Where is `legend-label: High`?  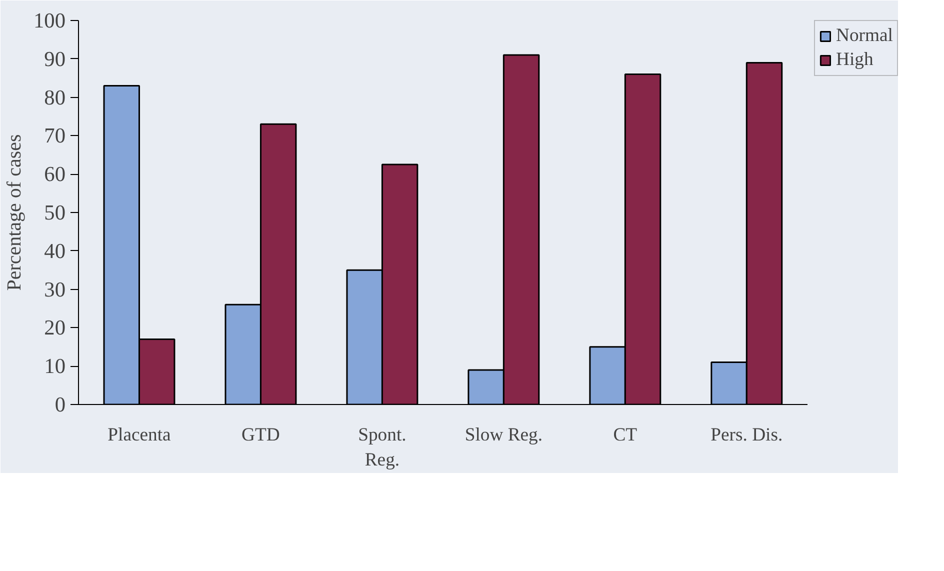
legend-label: High is located at coordinates (855, 60).